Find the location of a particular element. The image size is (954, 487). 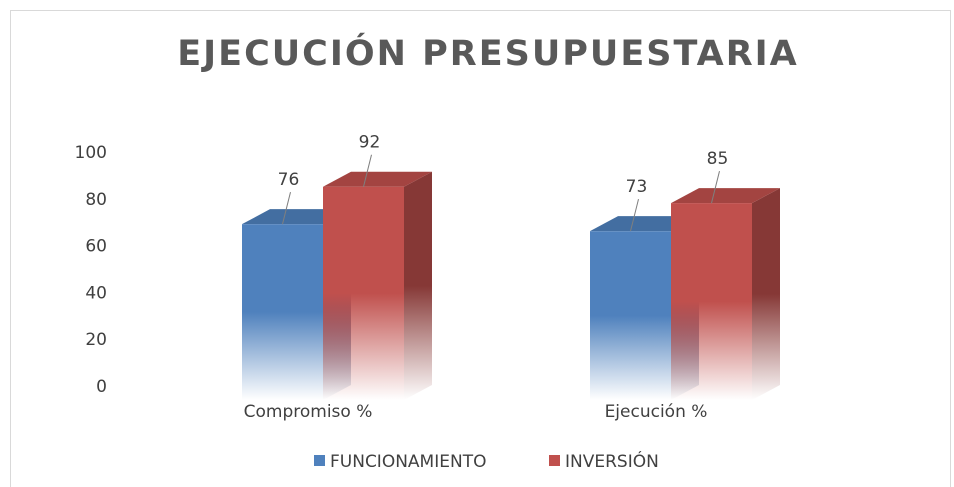

legend-label: FUNCIONAMIENTO is located at coordinates (408, 462).